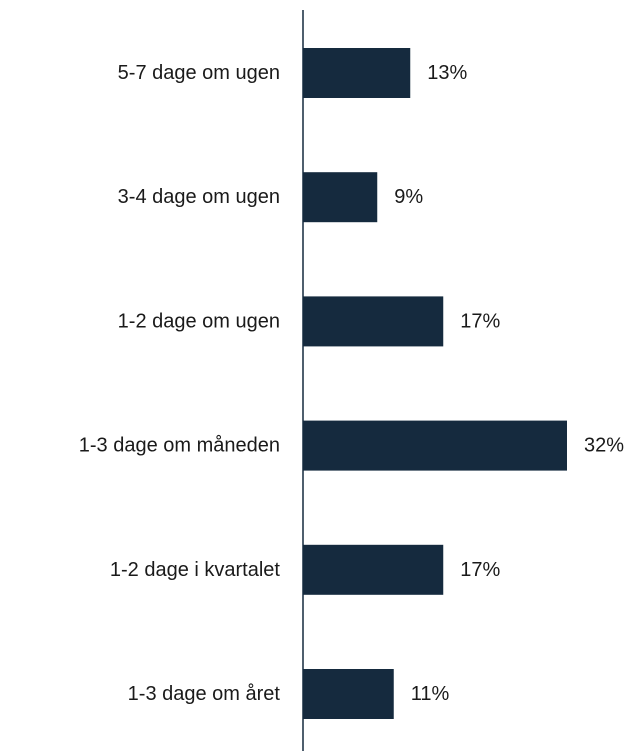 This screenshot has width=641, height=751. What do you see at coordinates (604, 446) in the screenshot?
I see `value-label: 32%` at bounding box center [604, 446].